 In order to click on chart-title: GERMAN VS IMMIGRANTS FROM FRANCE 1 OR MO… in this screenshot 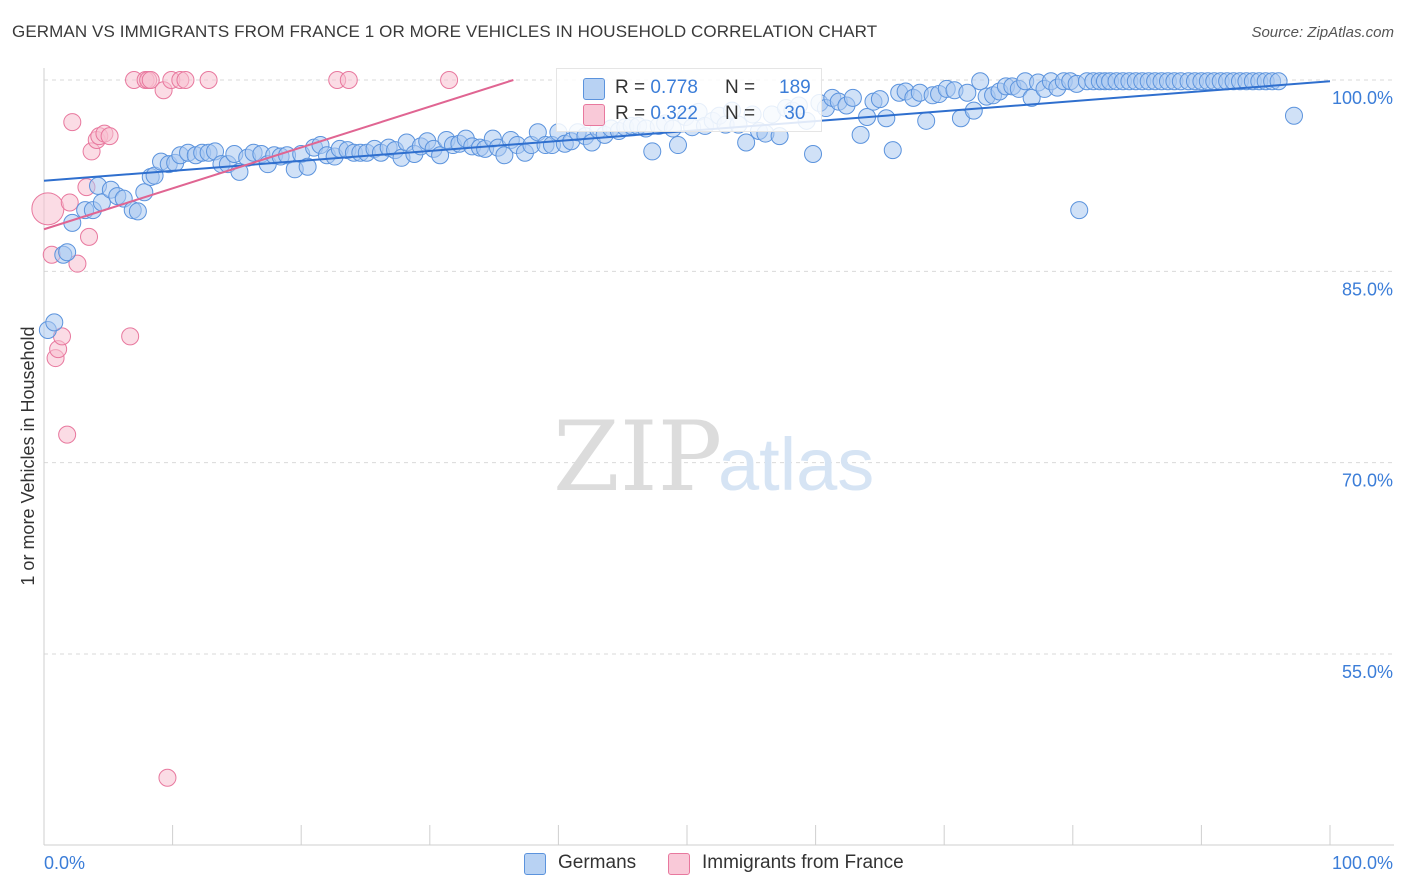, I will do `click(445, 31)`.